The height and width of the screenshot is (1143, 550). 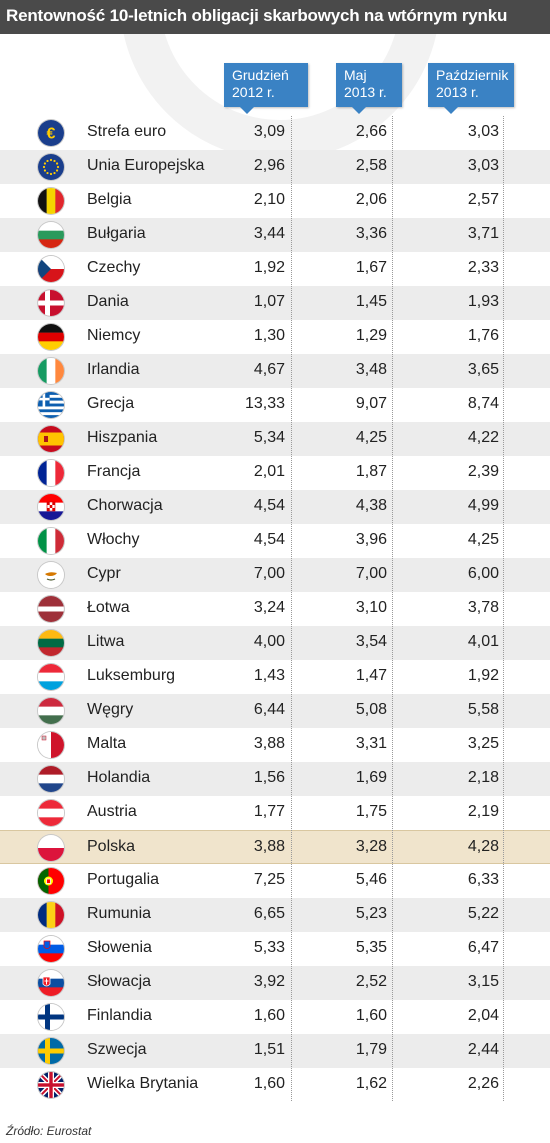 What do you see at coordinates (483, 947) in the screenshot?
I see `yield-value: 6,47` at bounding box center [483, 947].